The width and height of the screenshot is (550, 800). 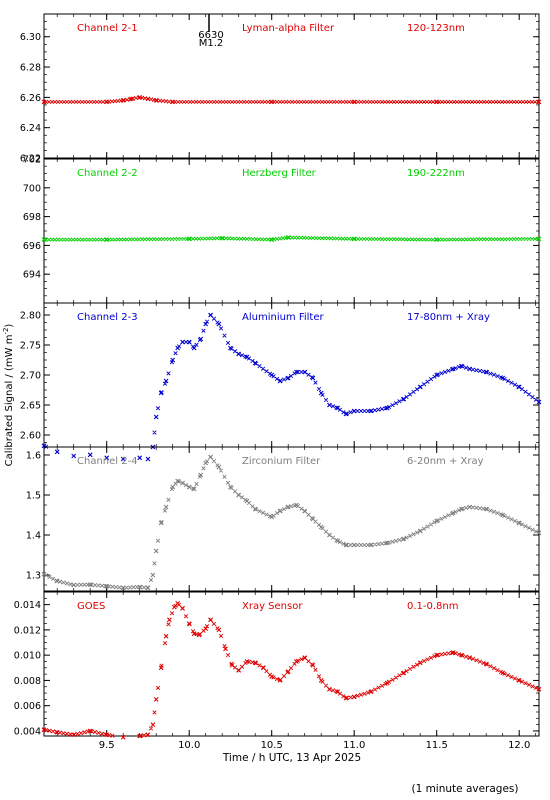 What do you see at coordinates (33, 576) in the screenshot?
I see `y-tick-label: 1.3` at bounding box center [33, 576].